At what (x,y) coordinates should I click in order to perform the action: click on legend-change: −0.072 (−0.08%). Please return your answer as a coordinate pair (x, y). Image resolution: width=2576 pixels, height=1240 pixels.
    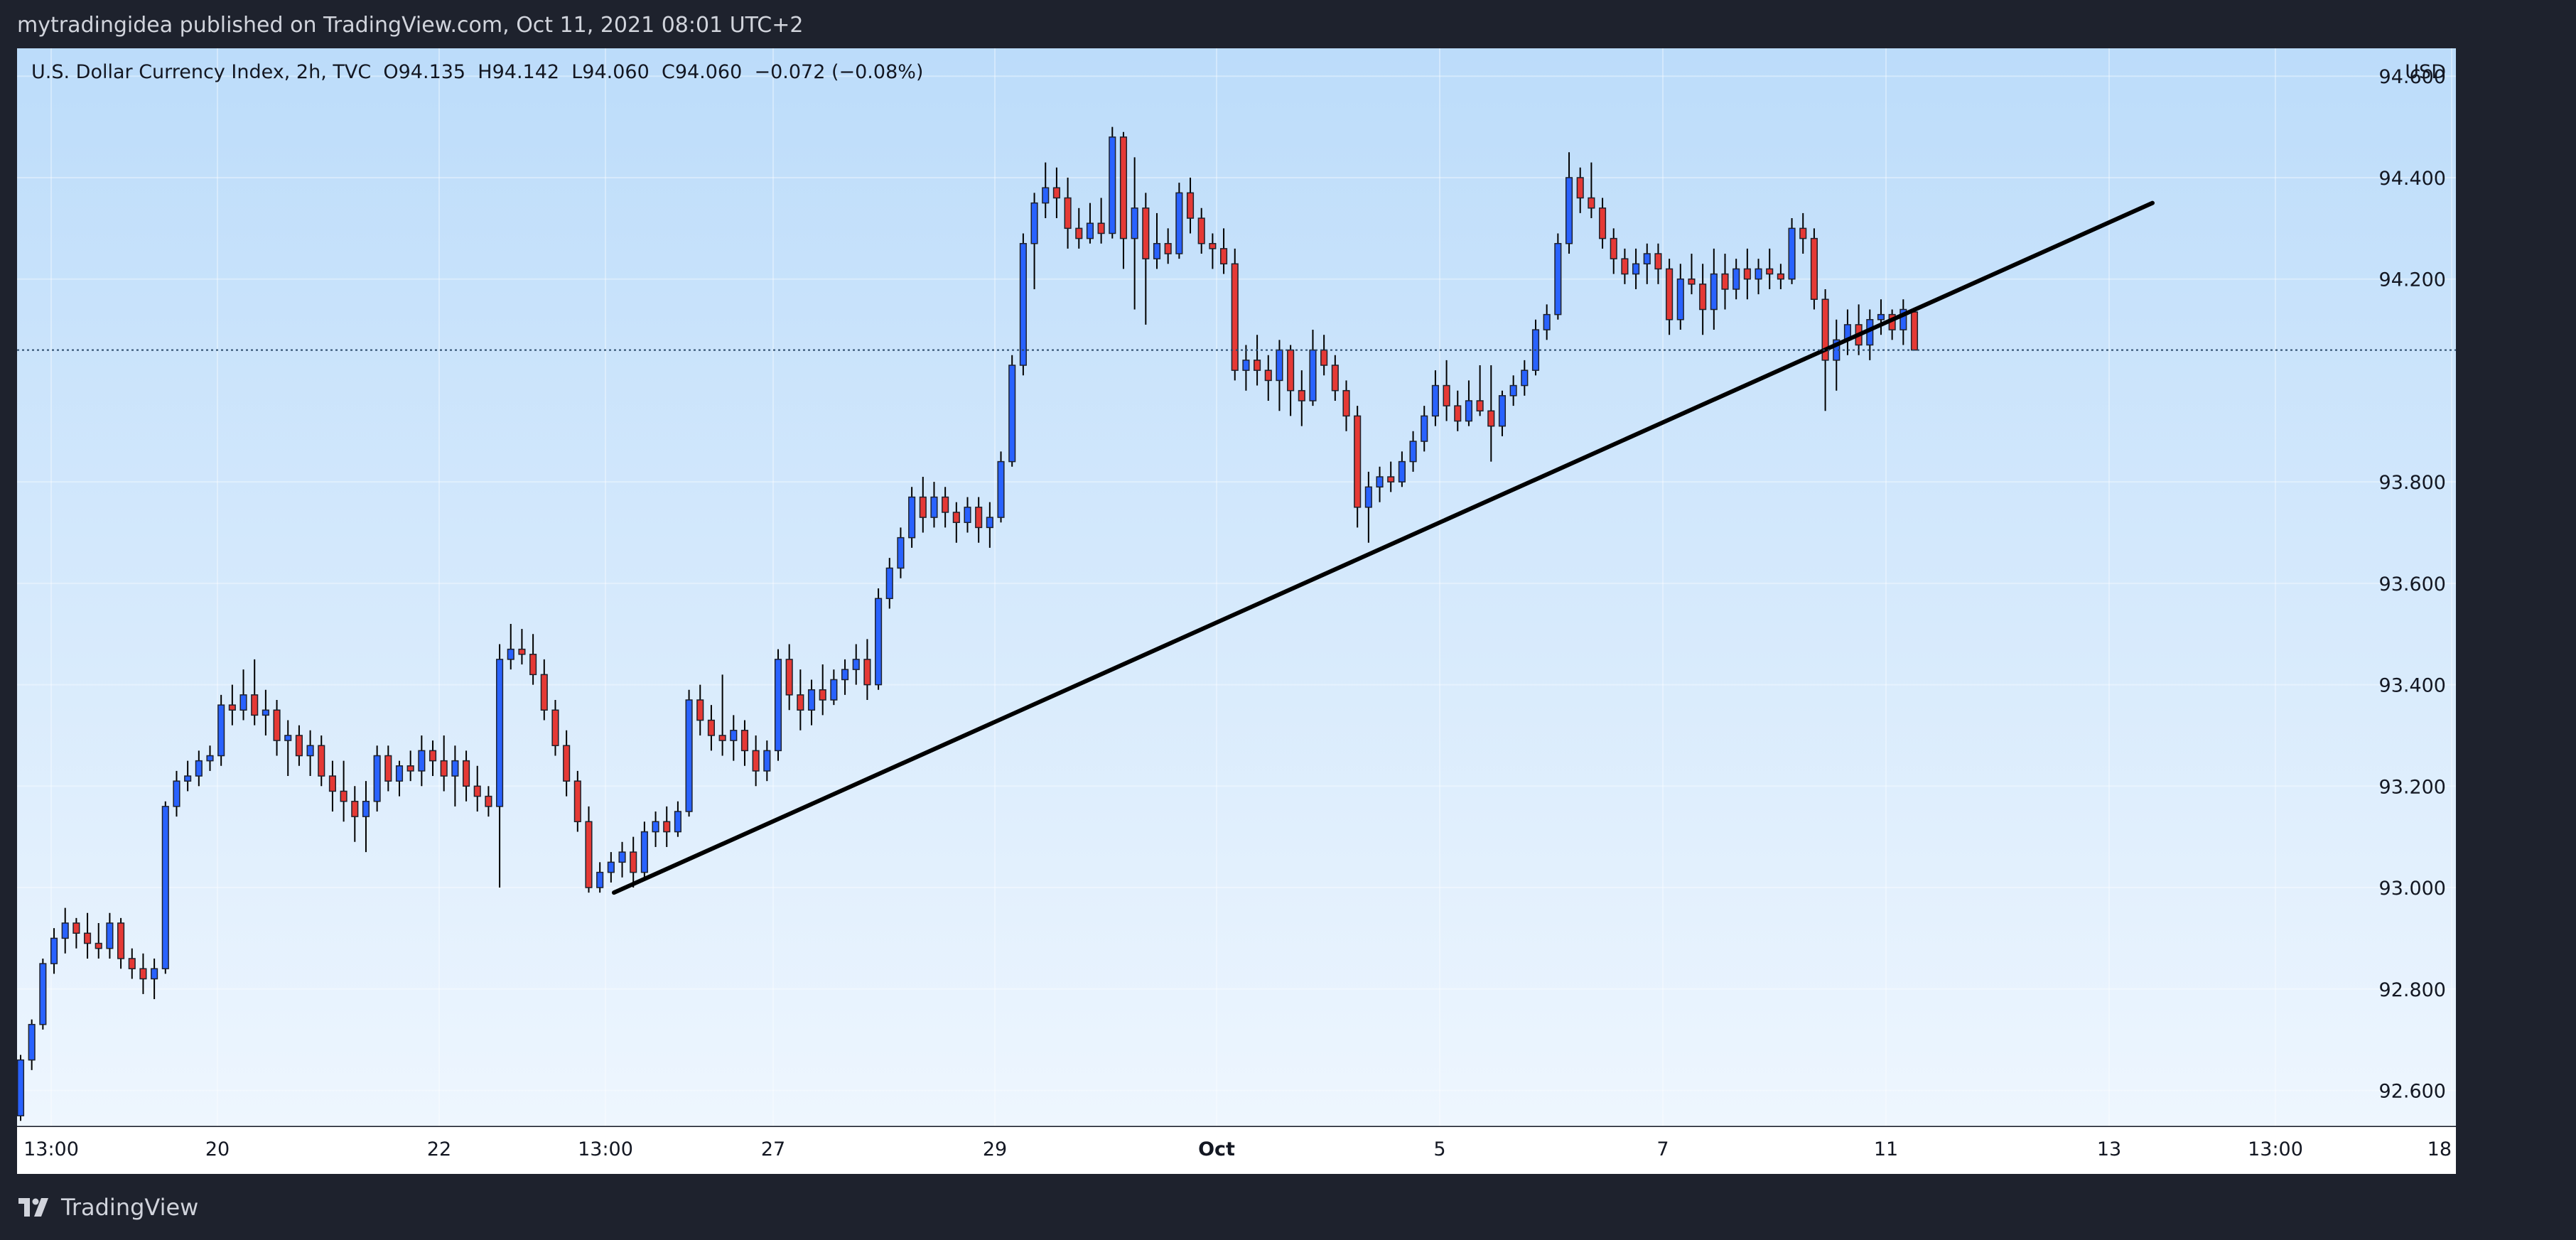
    Looking at the image, I should click on (839, 72).